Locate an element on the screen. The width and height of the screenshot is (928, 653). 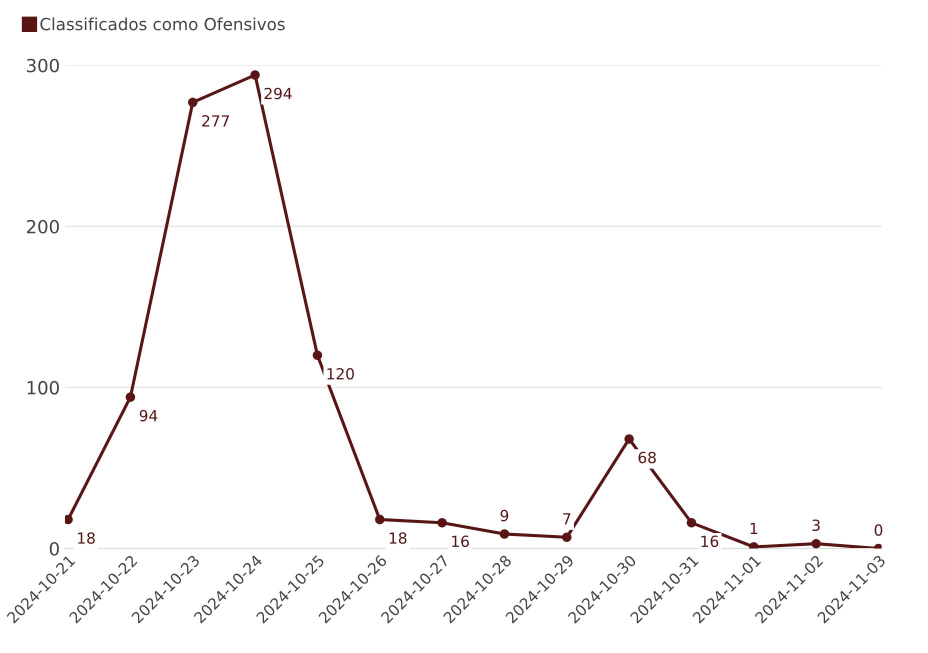
data-label: 0 is located at coordinates (878, 530).